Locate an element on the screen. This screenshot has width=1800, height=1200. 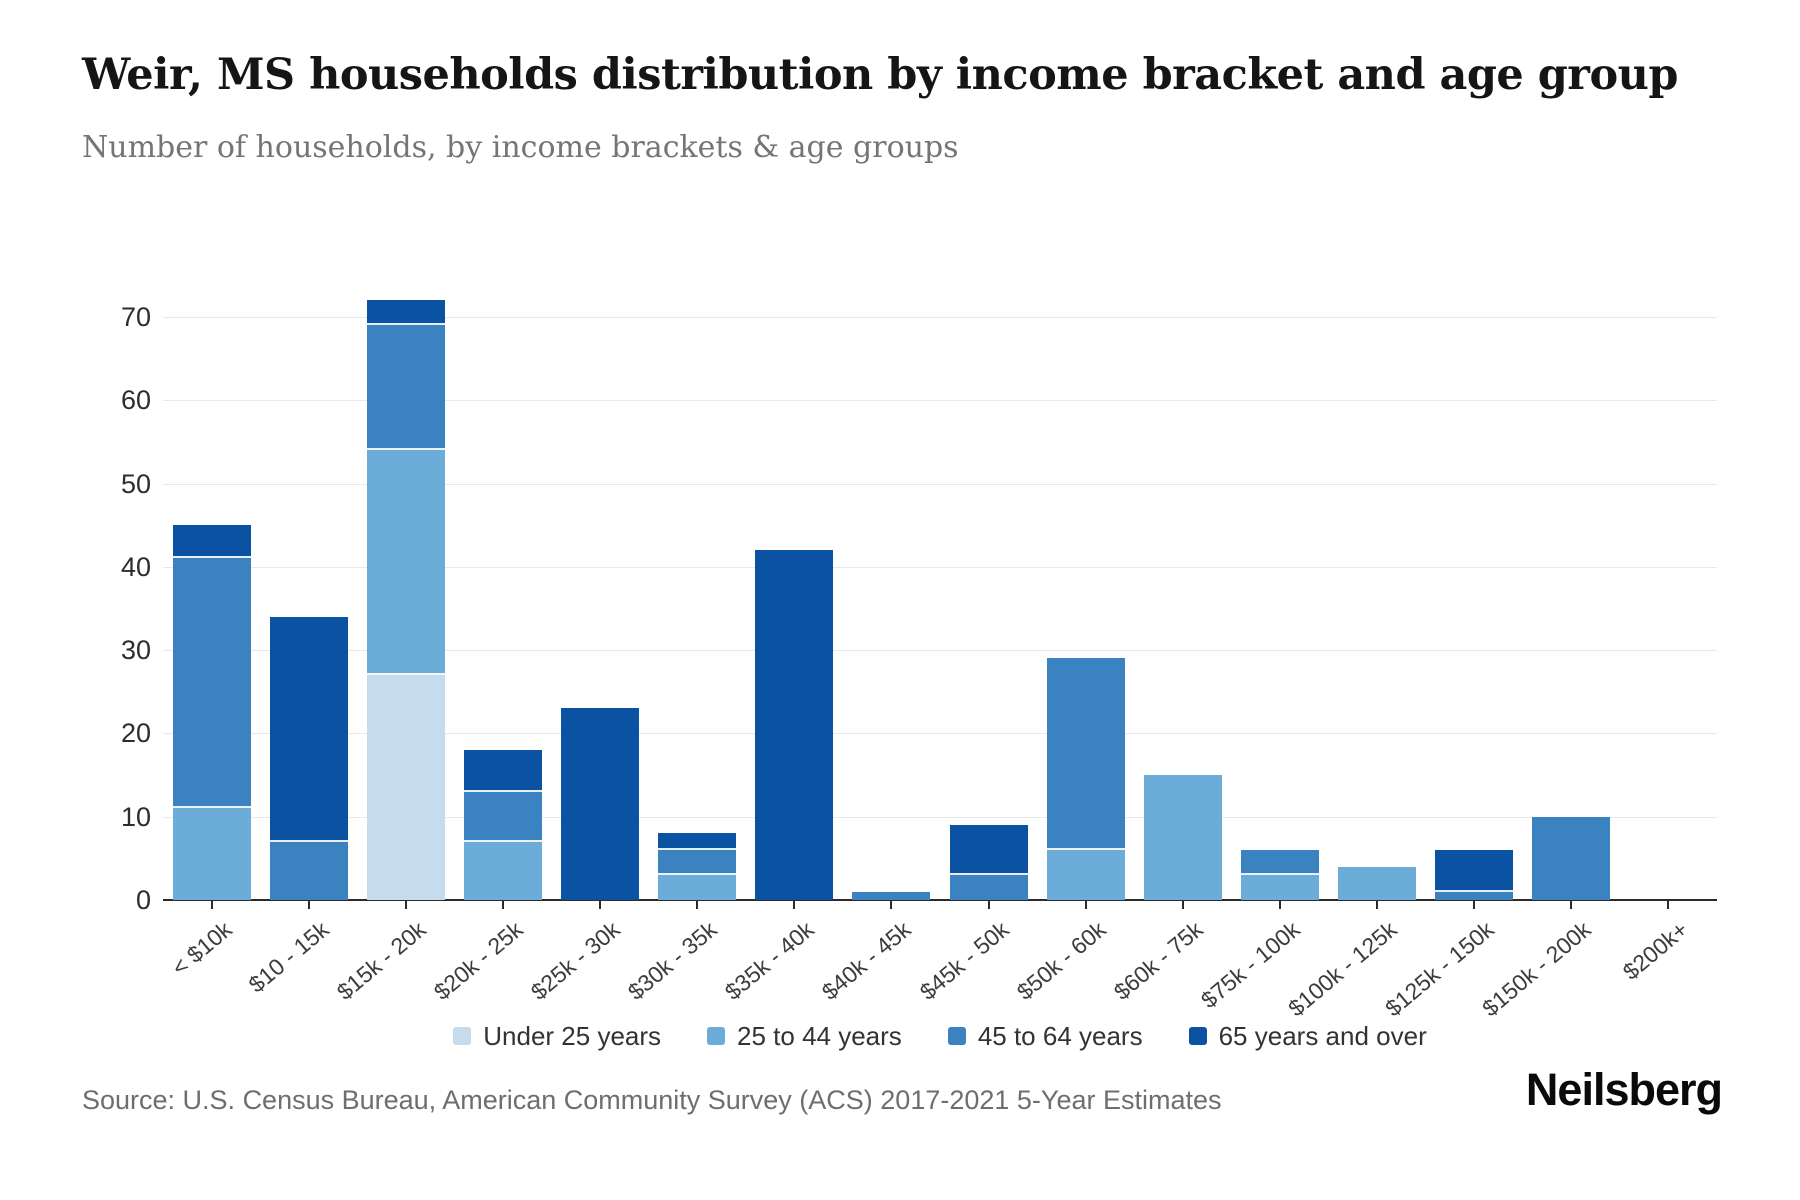
x-axis-category-label: < $10k is located at coordinates (201, 948).